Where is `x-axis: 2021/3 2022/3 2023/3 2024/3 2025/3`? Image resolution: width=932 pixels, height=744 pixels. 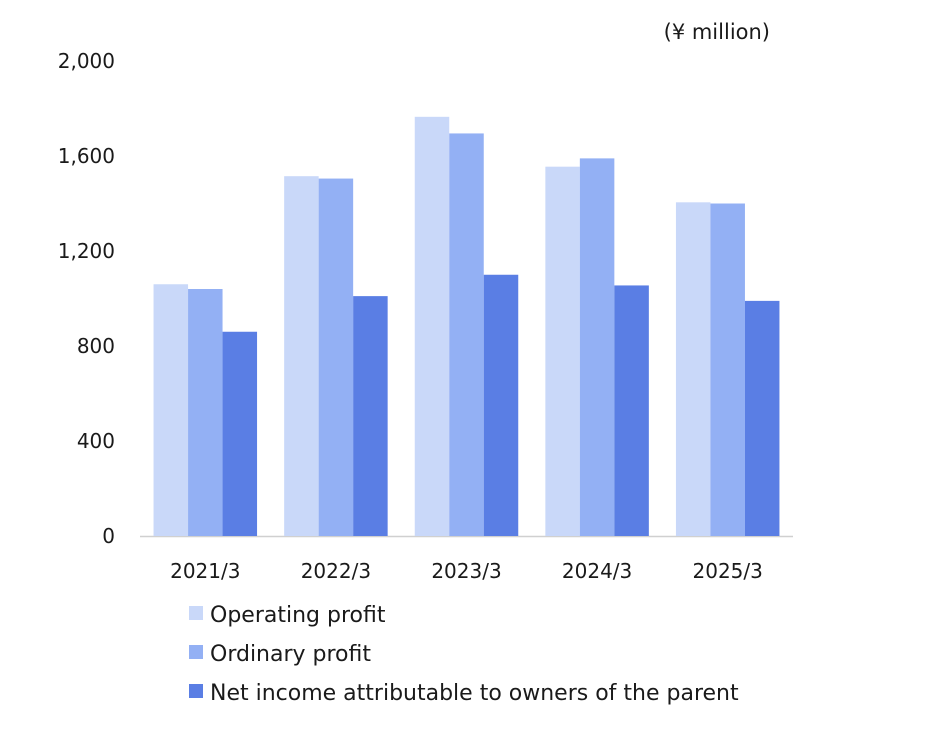
x-axis: 2021/3 2022/3 2023/3 2024/3 2025/3 is located at coordinates (466, 559).